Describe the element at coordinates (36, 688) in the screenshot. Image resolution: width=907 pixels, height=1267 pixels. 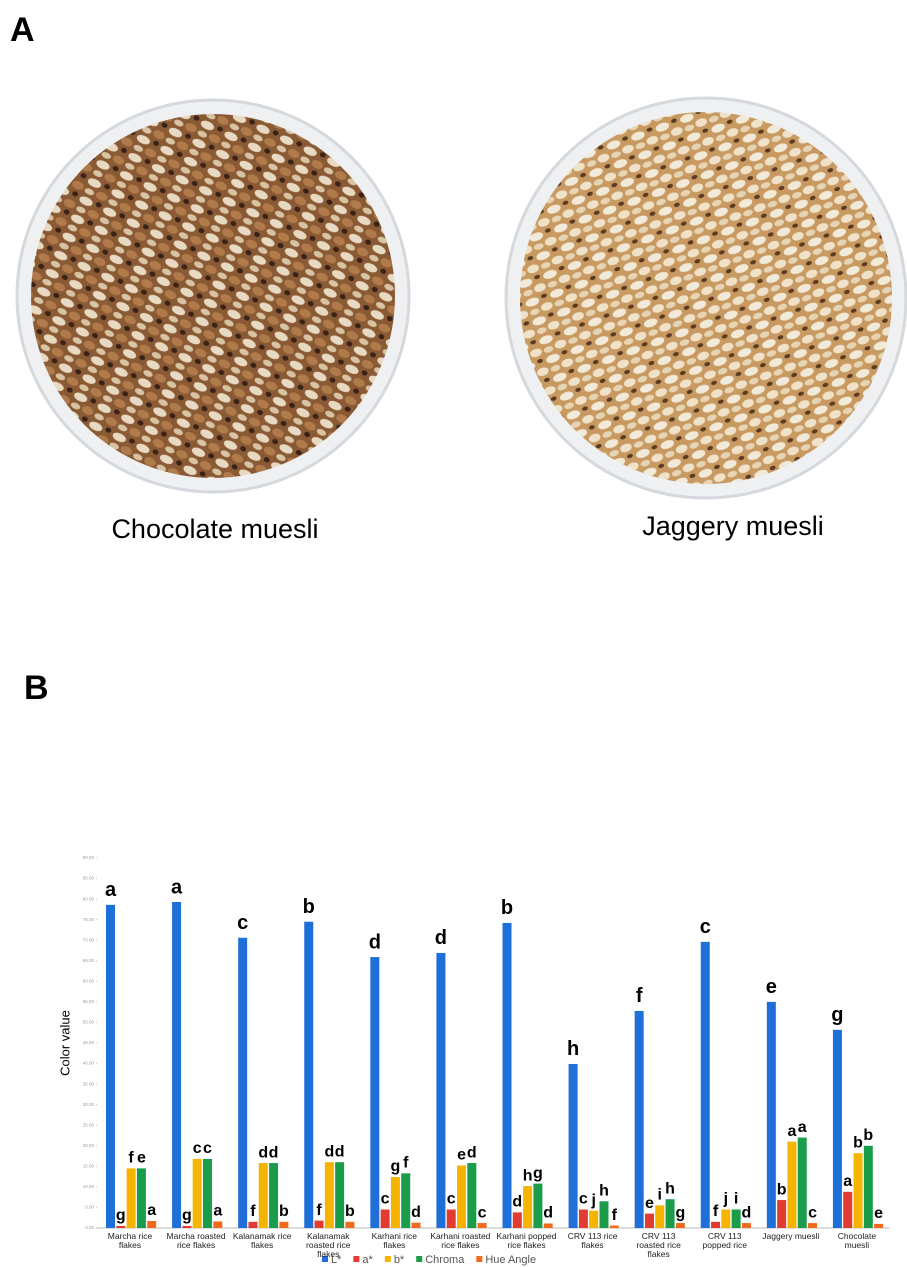
I see `panel-label: B` at that location.